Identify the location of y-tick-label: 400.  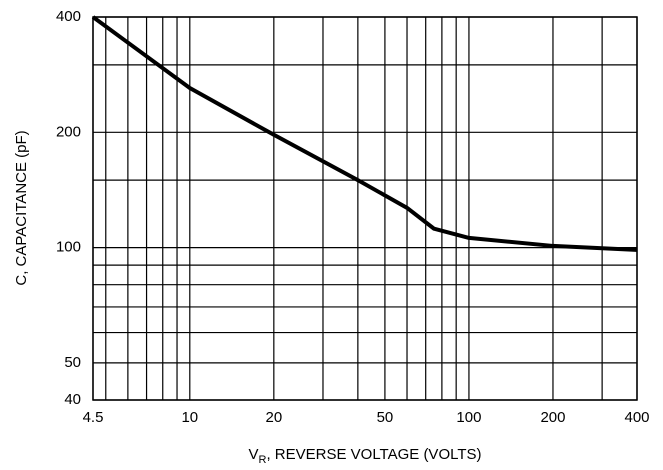
(68, 16).